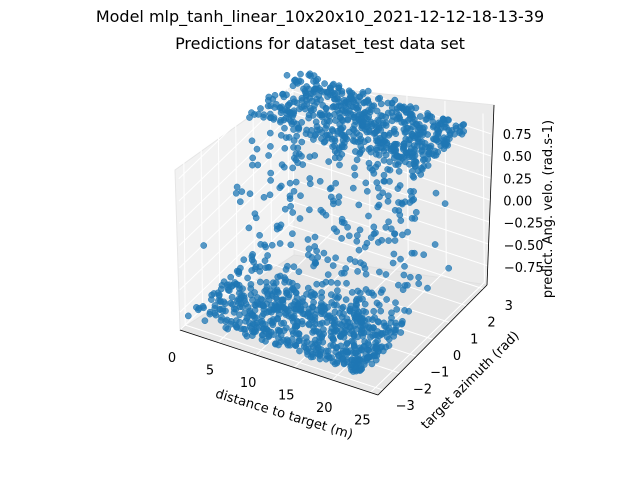 This screenshot has width=640, height=480. Describe the element at coordinates (172, 358) in the screenshot. I see `x-tick-label: 0` at that location.